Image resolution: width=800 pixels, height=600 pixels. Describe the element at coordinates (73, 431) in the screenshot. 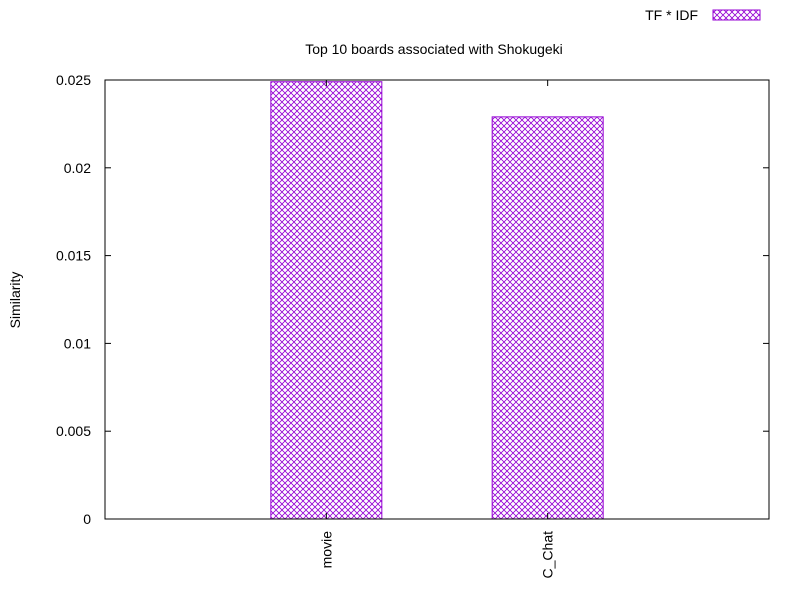

I see `y-tick-label: 0.005` at that location.